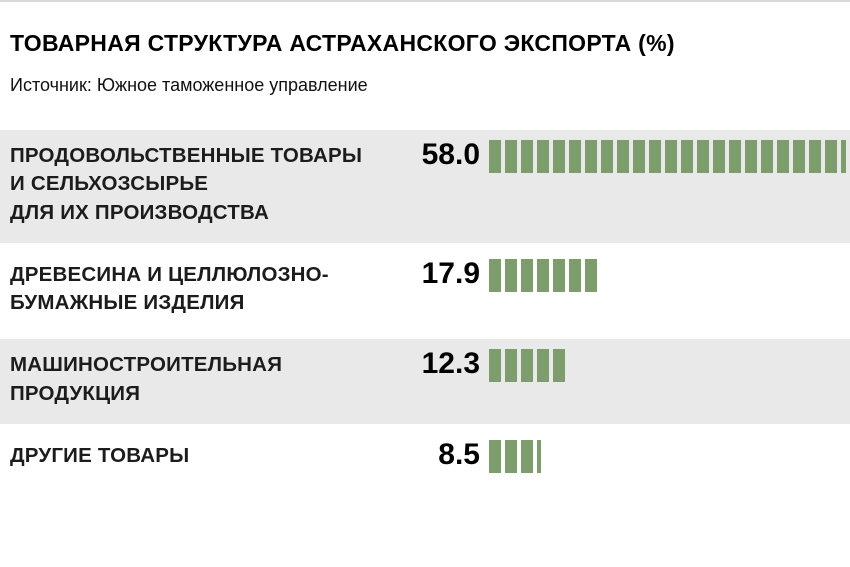 This screenshot has width=850, height=567. Describe the element at coordinates (450, 364) in the screenshot. I see `value-label: 12.3` at that location.